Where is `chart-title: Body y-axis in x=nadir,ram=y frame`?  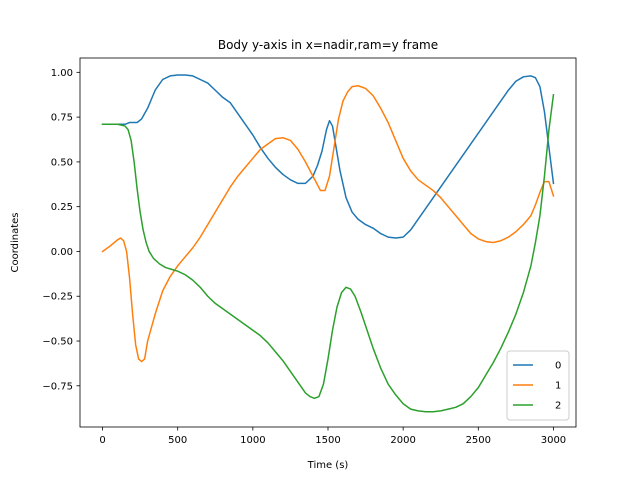
chart-title: Body y-axis in x=nadir,ram=y frame is located at coordinates (328, 45).